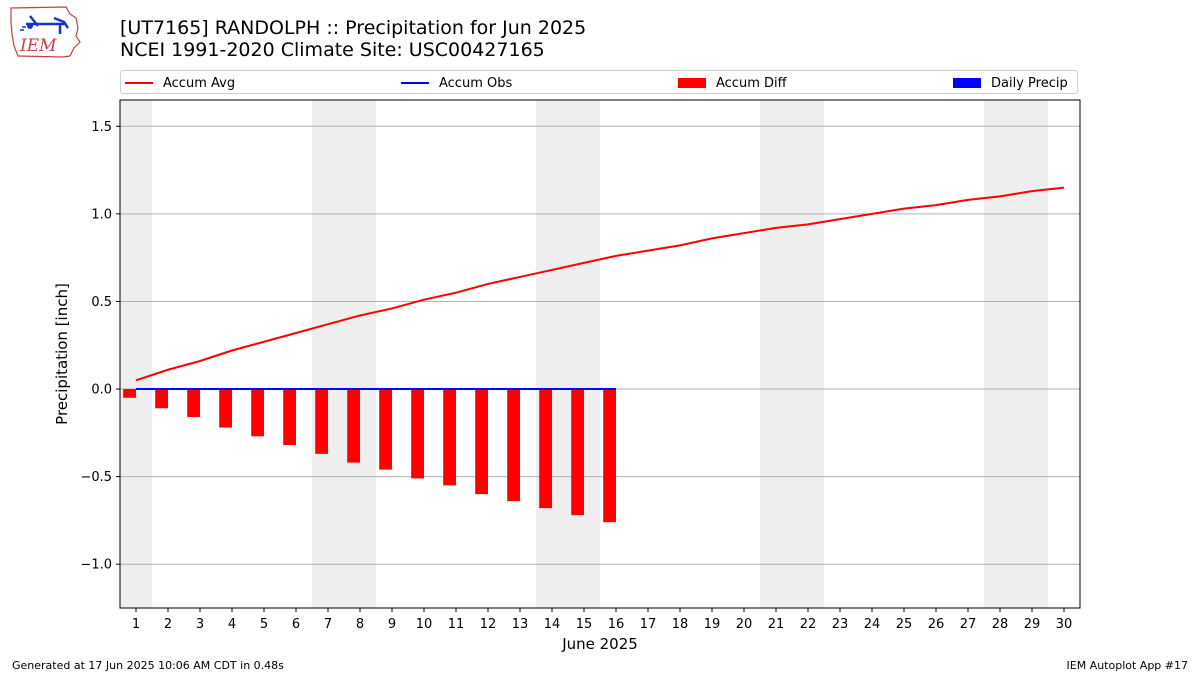 The width and height of the screenshot is (1200, 675). What do you see at coordinates (96, 477) in the screenshot?
I see `y-tick-label: −0.5` at bounding box center [96, 477].